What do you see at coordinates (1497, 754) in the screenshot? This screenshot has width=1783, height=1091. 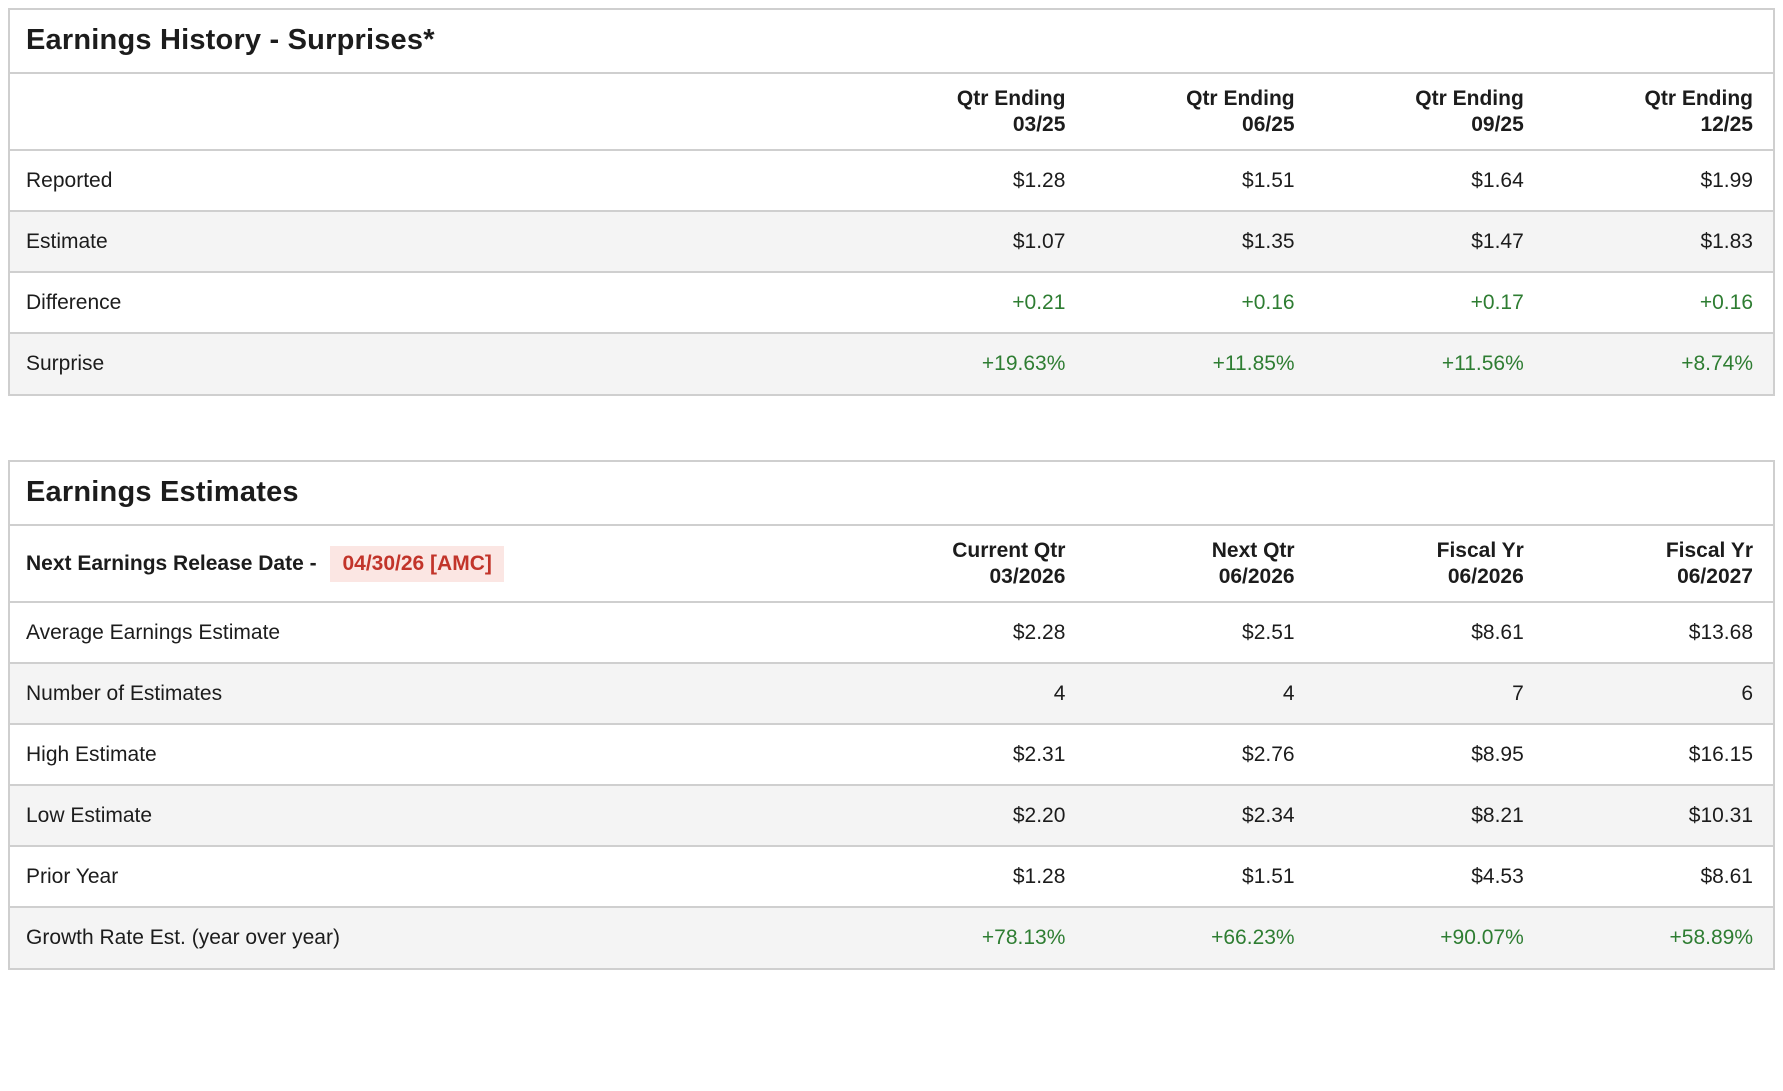 I see `cell-value: $8.95` at bounding box center [1497, 754].